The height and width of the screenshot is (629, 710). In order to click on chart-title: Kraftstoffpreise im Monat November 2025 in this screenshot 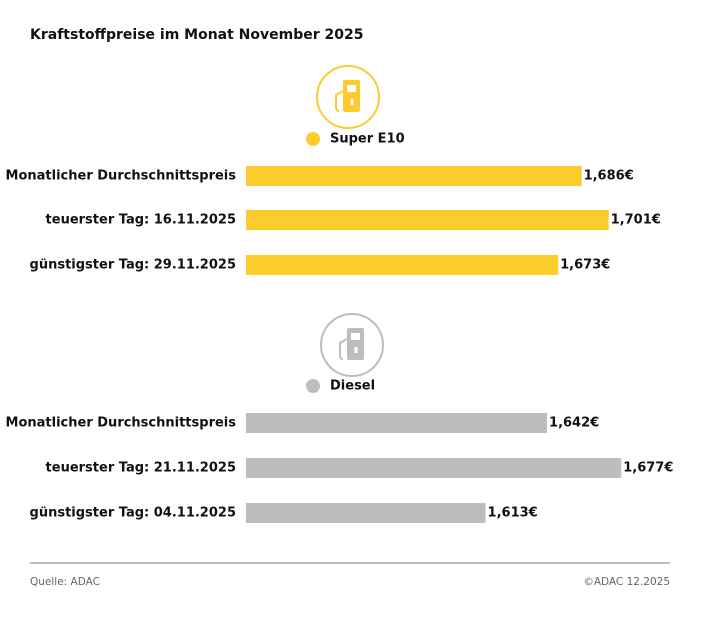, I will do `click(196, 35)`.